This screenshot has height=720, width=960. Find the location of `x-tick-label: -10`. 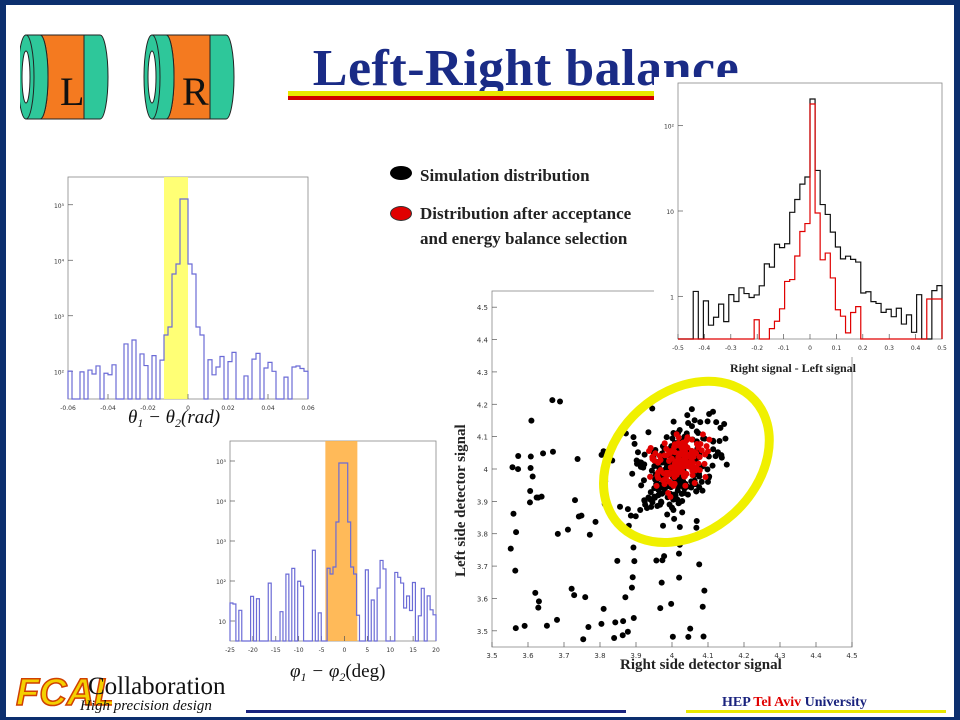

x-tick-label: -10 is located at coordinates (299, 650).